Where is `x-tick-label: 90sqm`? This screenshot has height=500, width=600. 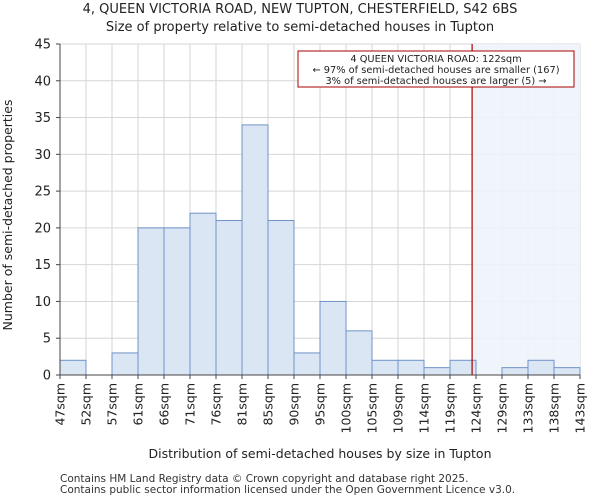
x-tick-label: 90sqm is located at coordinates (294, 404).